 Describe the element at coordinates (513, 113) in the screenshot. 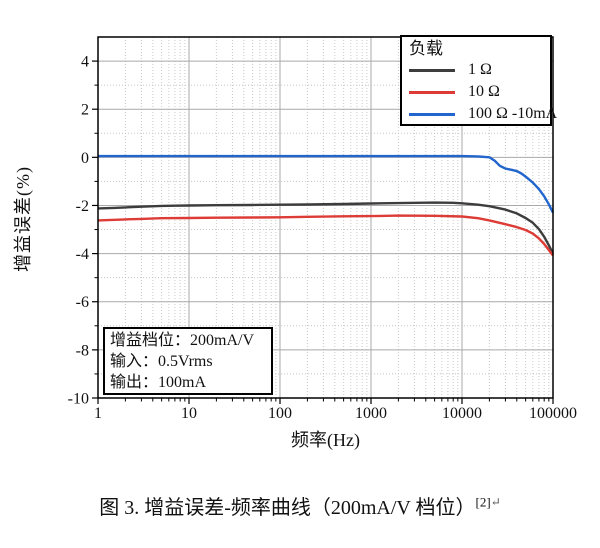

I see `legend-label: 100 Ω -10mA` at that location.